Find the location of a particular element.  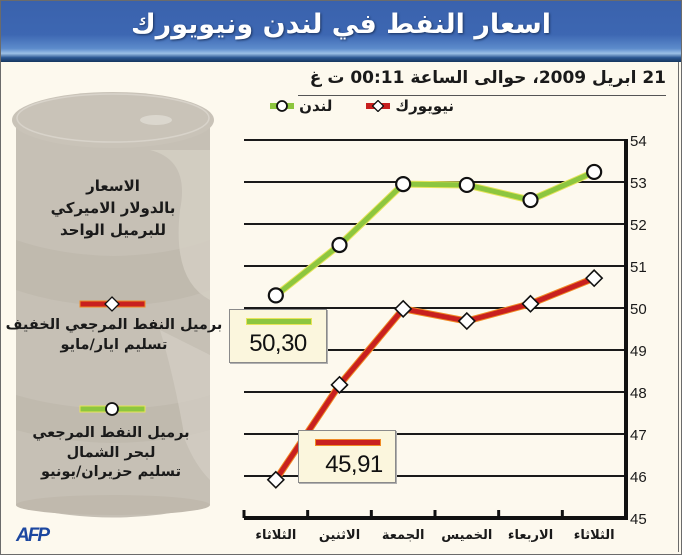

frame-right-rule is located at coordinates (678, 307).